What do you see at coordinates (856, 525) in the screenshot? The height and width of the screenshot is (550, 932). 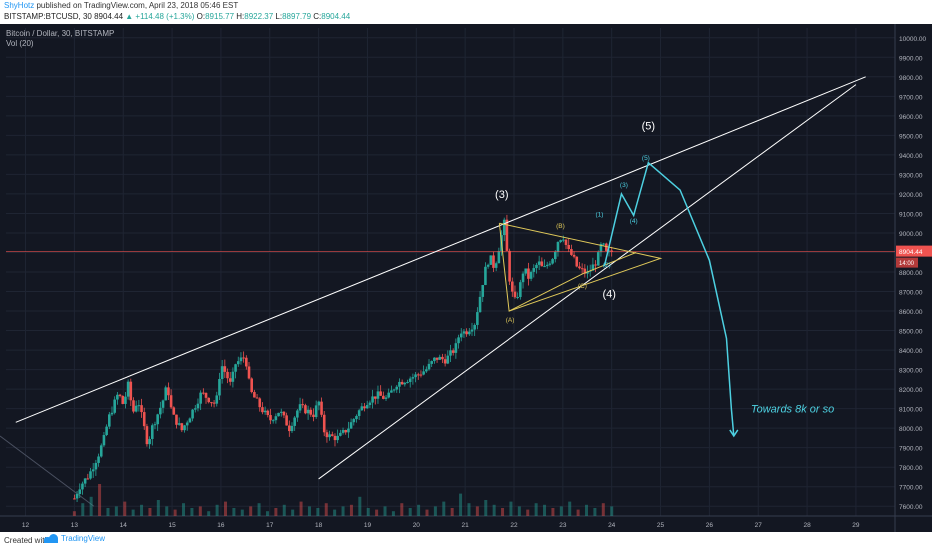 I see `x-tick-label: 29` at bounding box center [856, 525].